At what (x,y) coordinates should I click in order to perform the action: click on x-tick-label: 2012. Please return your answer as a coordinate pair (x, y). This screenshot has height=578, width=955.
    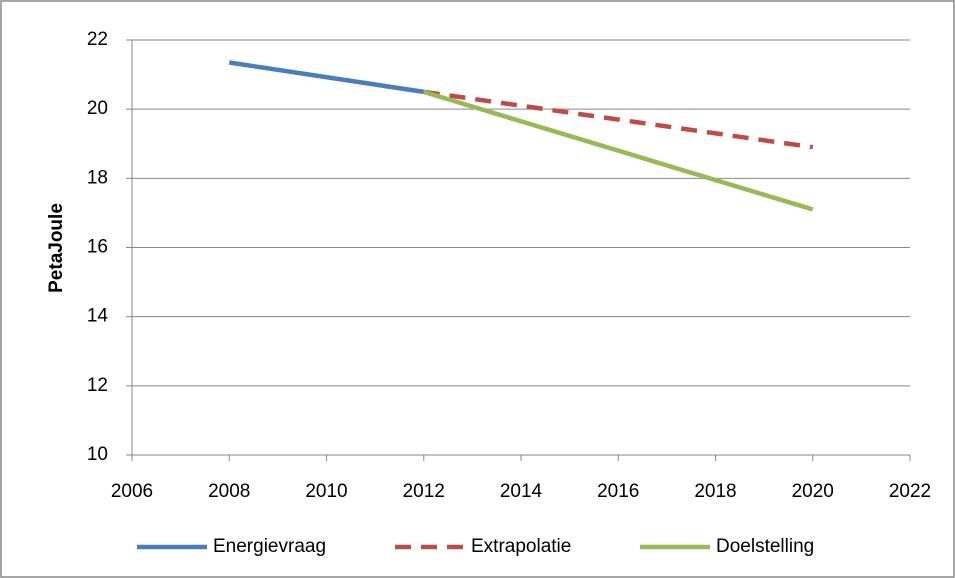
    Looking at the image, I should click on (424, 491).